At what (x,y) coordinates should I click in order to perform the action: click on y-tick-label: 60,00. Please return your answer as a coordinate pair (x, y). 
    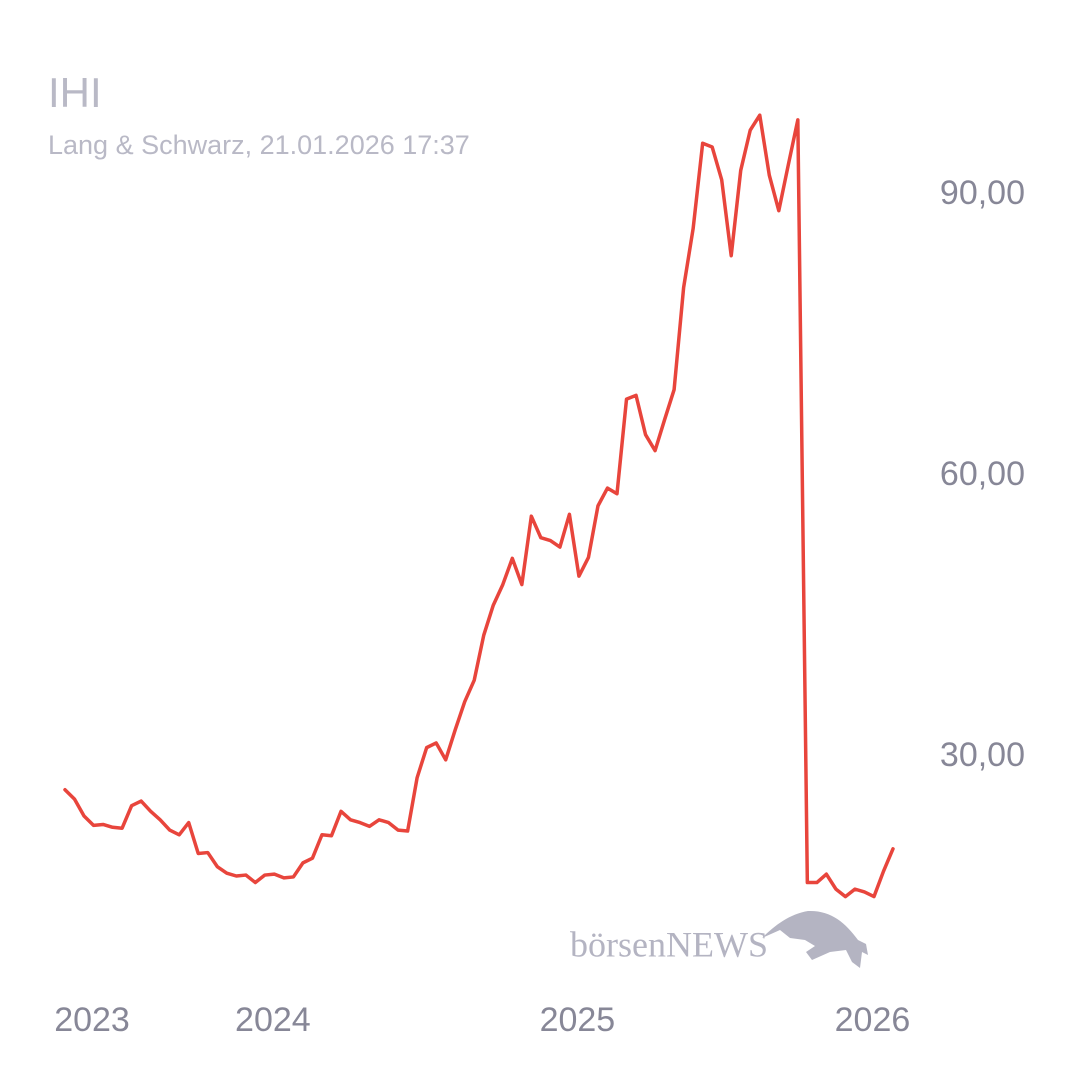
    Looking at the image, I should click on (982, 474).